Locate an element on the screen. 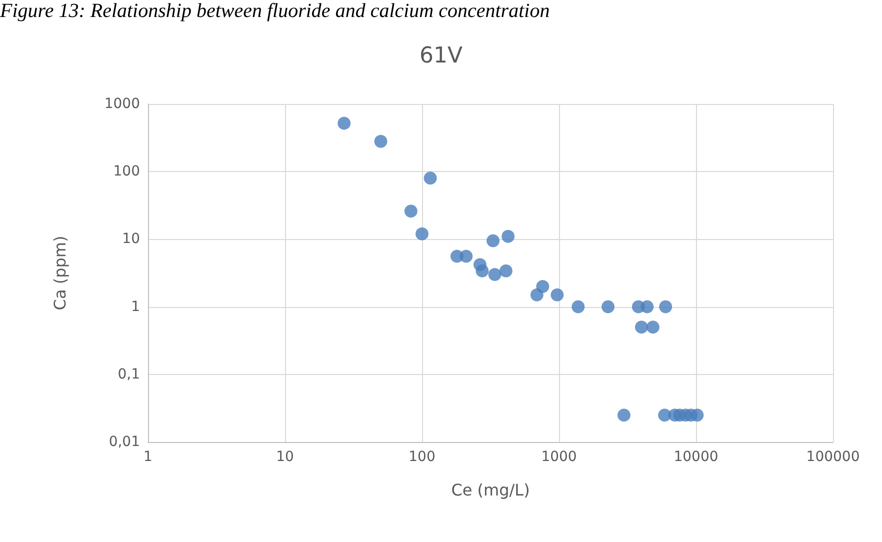 Image resolution: width=882 pixels, height=542 pixels. chart-title: 61V is located at coordinates (441, 56).